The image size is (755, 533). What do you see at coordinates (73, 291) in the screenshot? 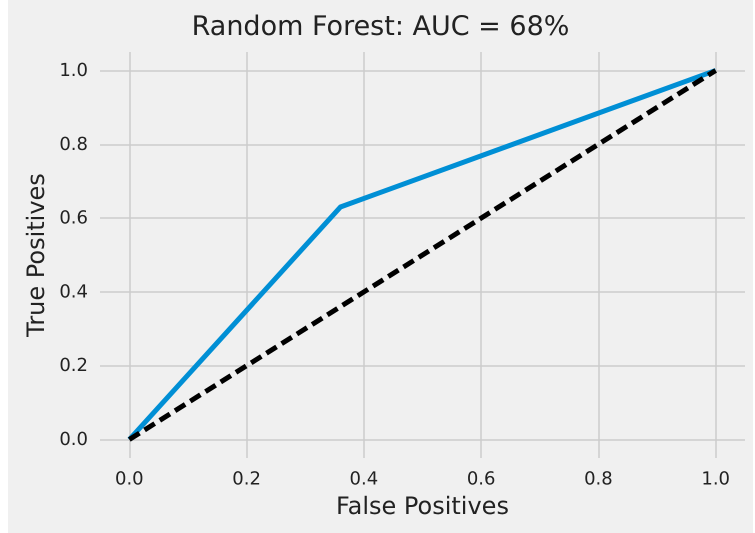
I see `y-tick-label: 0.4` at bounding box center [73, 291].